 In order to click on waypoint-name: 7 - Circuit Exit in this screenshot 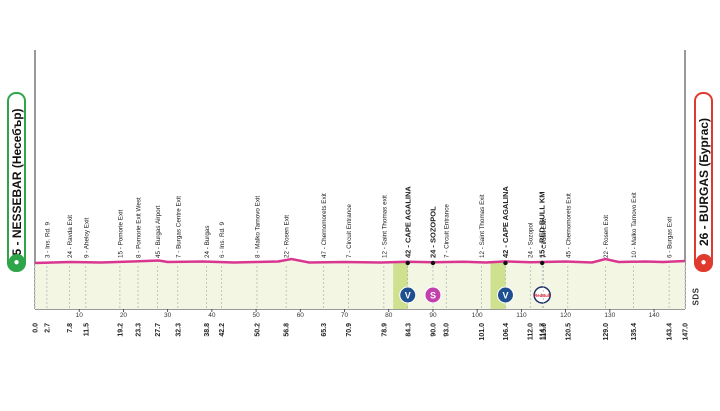, I will do `click(544, 238)`.